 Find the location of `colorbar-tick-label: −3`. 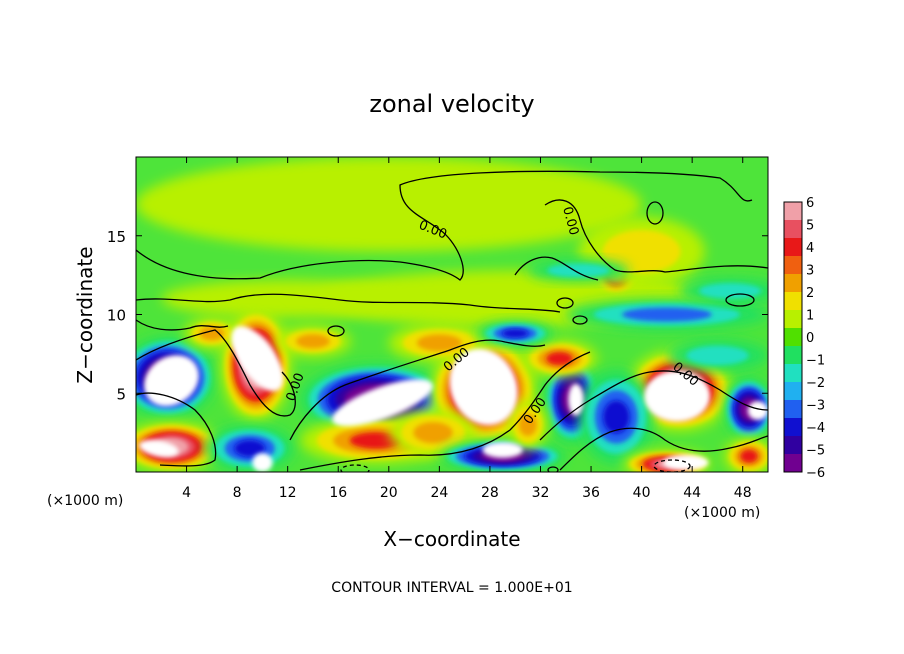

colorbar-tick-label: −3 is located at coordinates (815, 406).